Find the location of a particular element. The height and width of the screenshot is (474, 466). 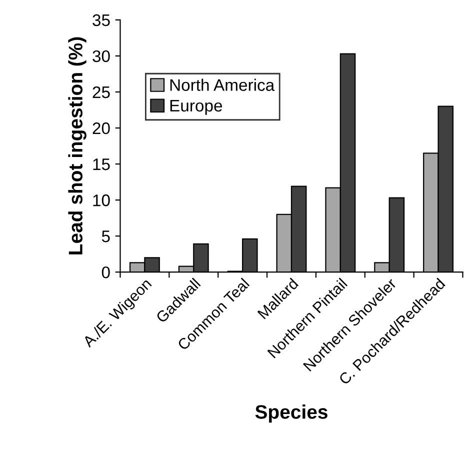

y-tick-label: 5 is located at coordinates (106, 236).